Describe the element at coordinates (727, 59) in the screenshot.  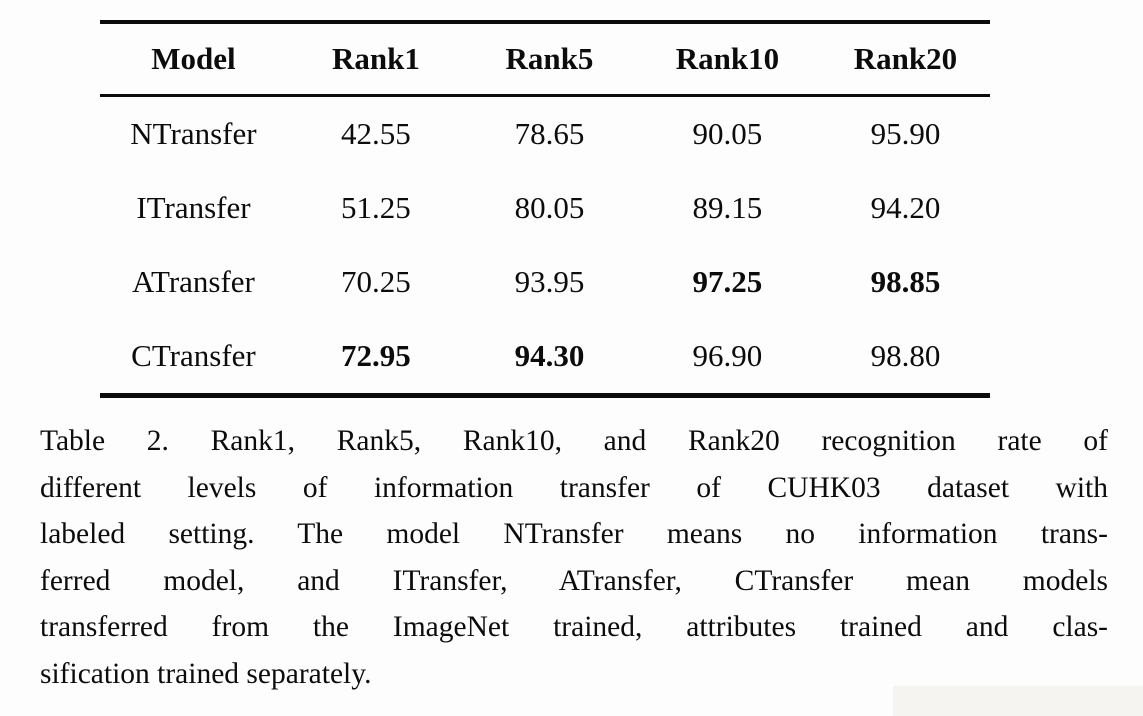
I see `column-header: Rank10` at that location.